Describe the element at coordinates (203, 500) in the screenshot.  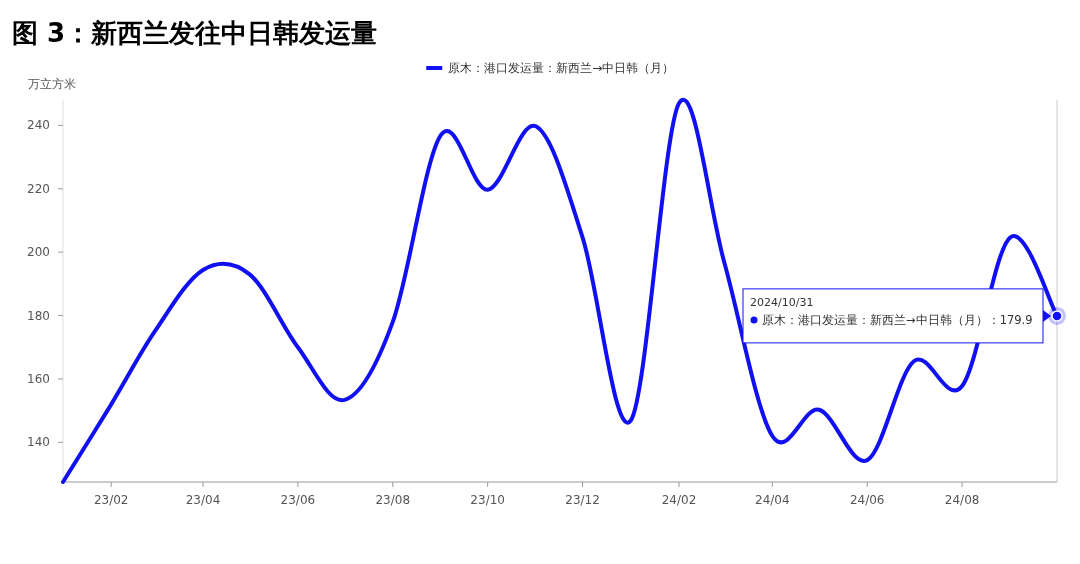
I see `x-tick-label: 23/04` at that location.